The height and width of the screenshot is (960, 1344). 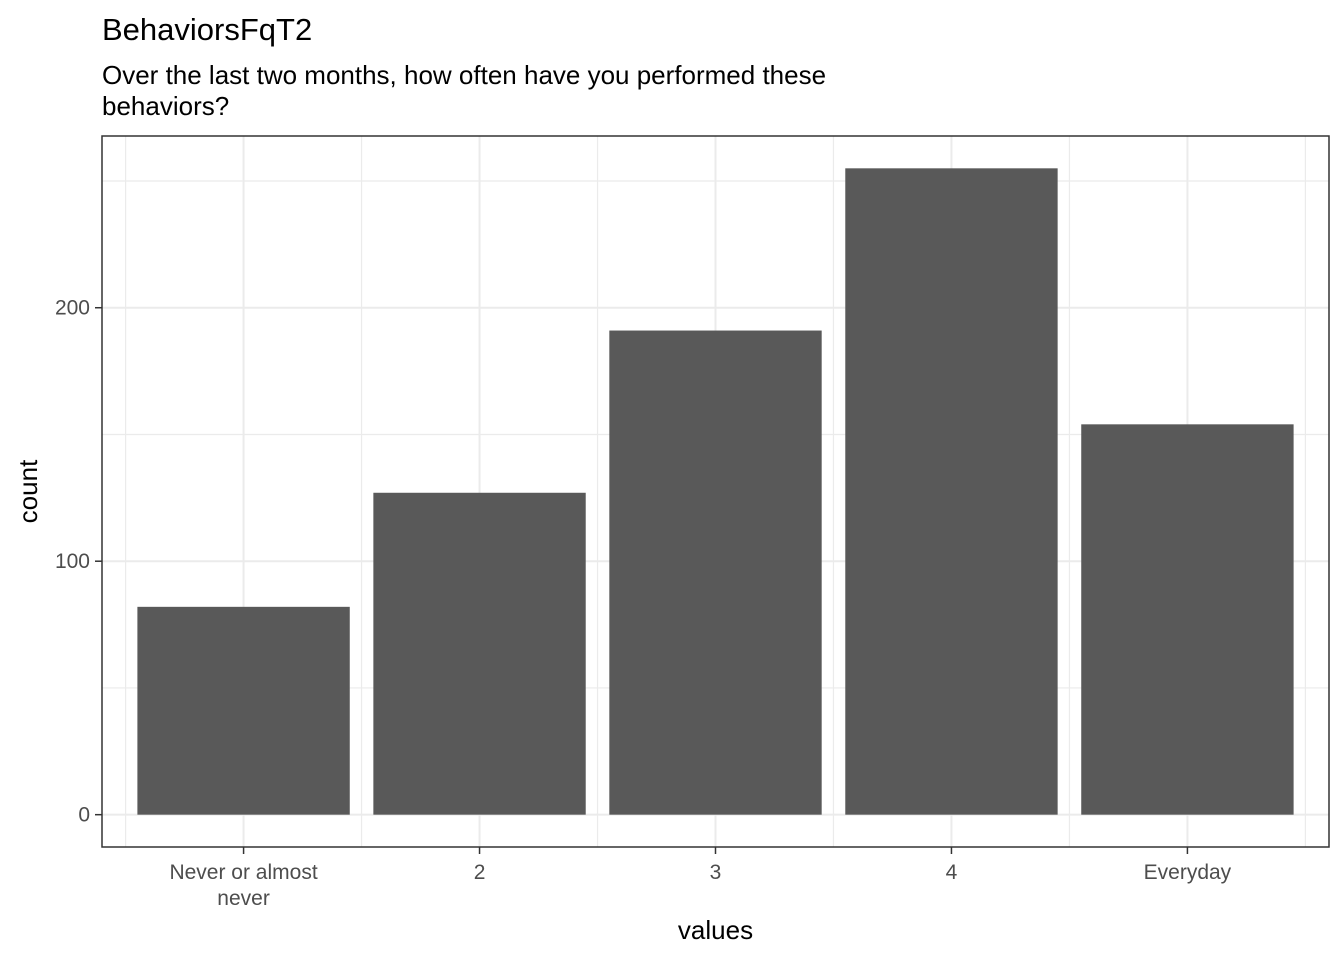 What do you see at coordinates (207, 29) in the screenshot?
I see `chart-title: BehaviorsFqT2` at bounding box center [207, 29].